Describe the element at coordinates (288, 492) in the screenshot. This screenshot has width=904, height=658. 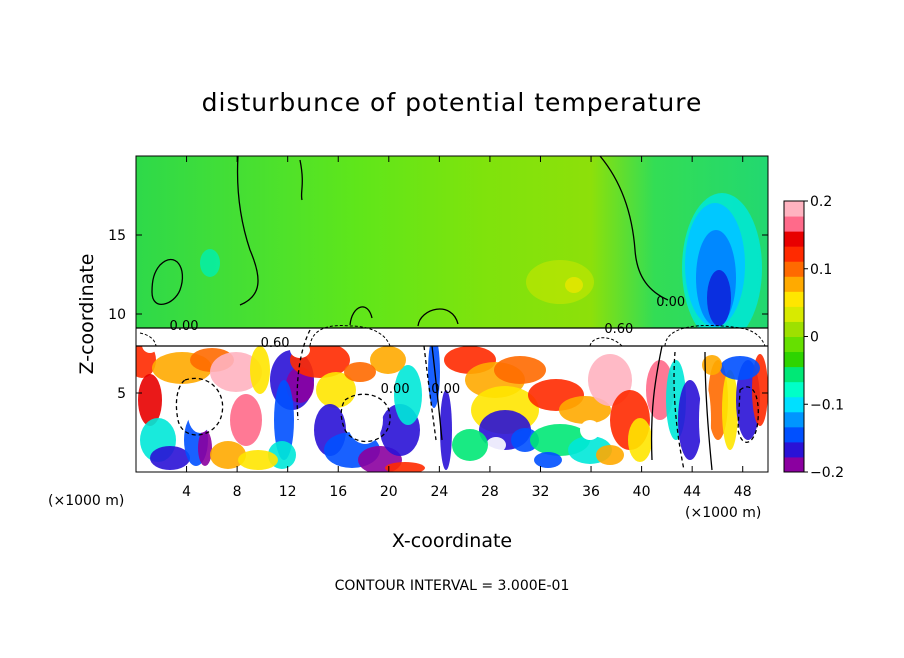
I see `x-tick-label: 12` at that location.